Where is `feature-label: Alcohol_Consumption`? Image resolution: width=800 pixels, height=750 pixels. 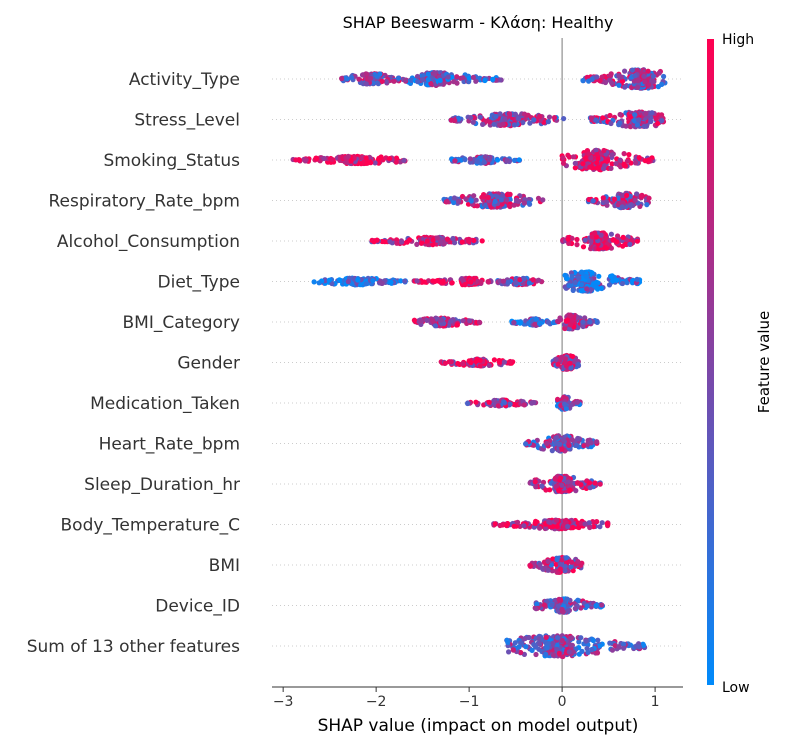 feature-label: Alcohol_Consumption is located at coordinates (148, 242).